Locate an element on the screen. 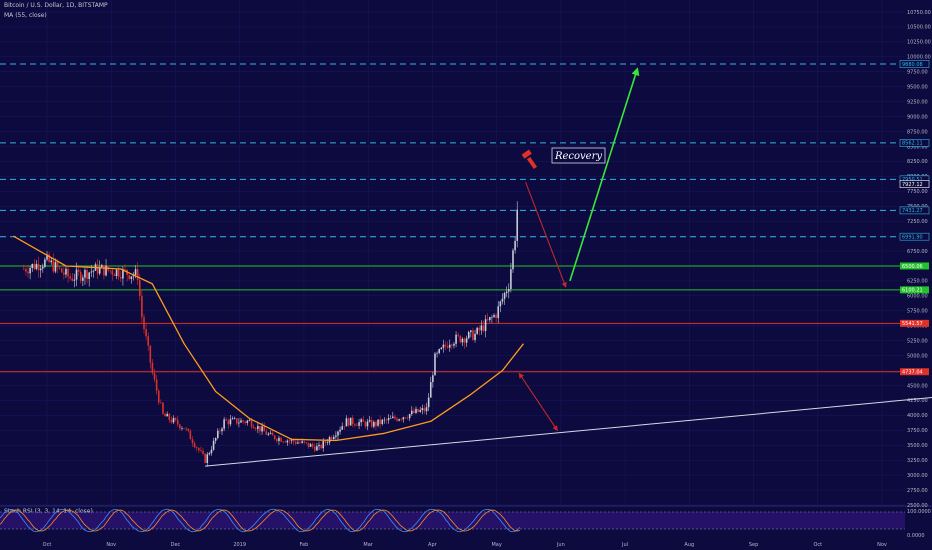 This screenshot has height=550, width=932. time-tick-label: Mar is located at coordinates (368, 545).